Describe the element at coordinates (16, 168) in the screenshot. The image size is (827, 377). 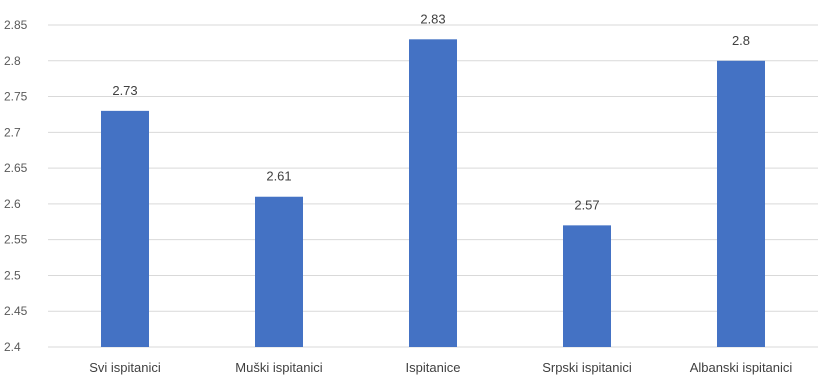
I see `y-tick-label: 2.65` at that location.